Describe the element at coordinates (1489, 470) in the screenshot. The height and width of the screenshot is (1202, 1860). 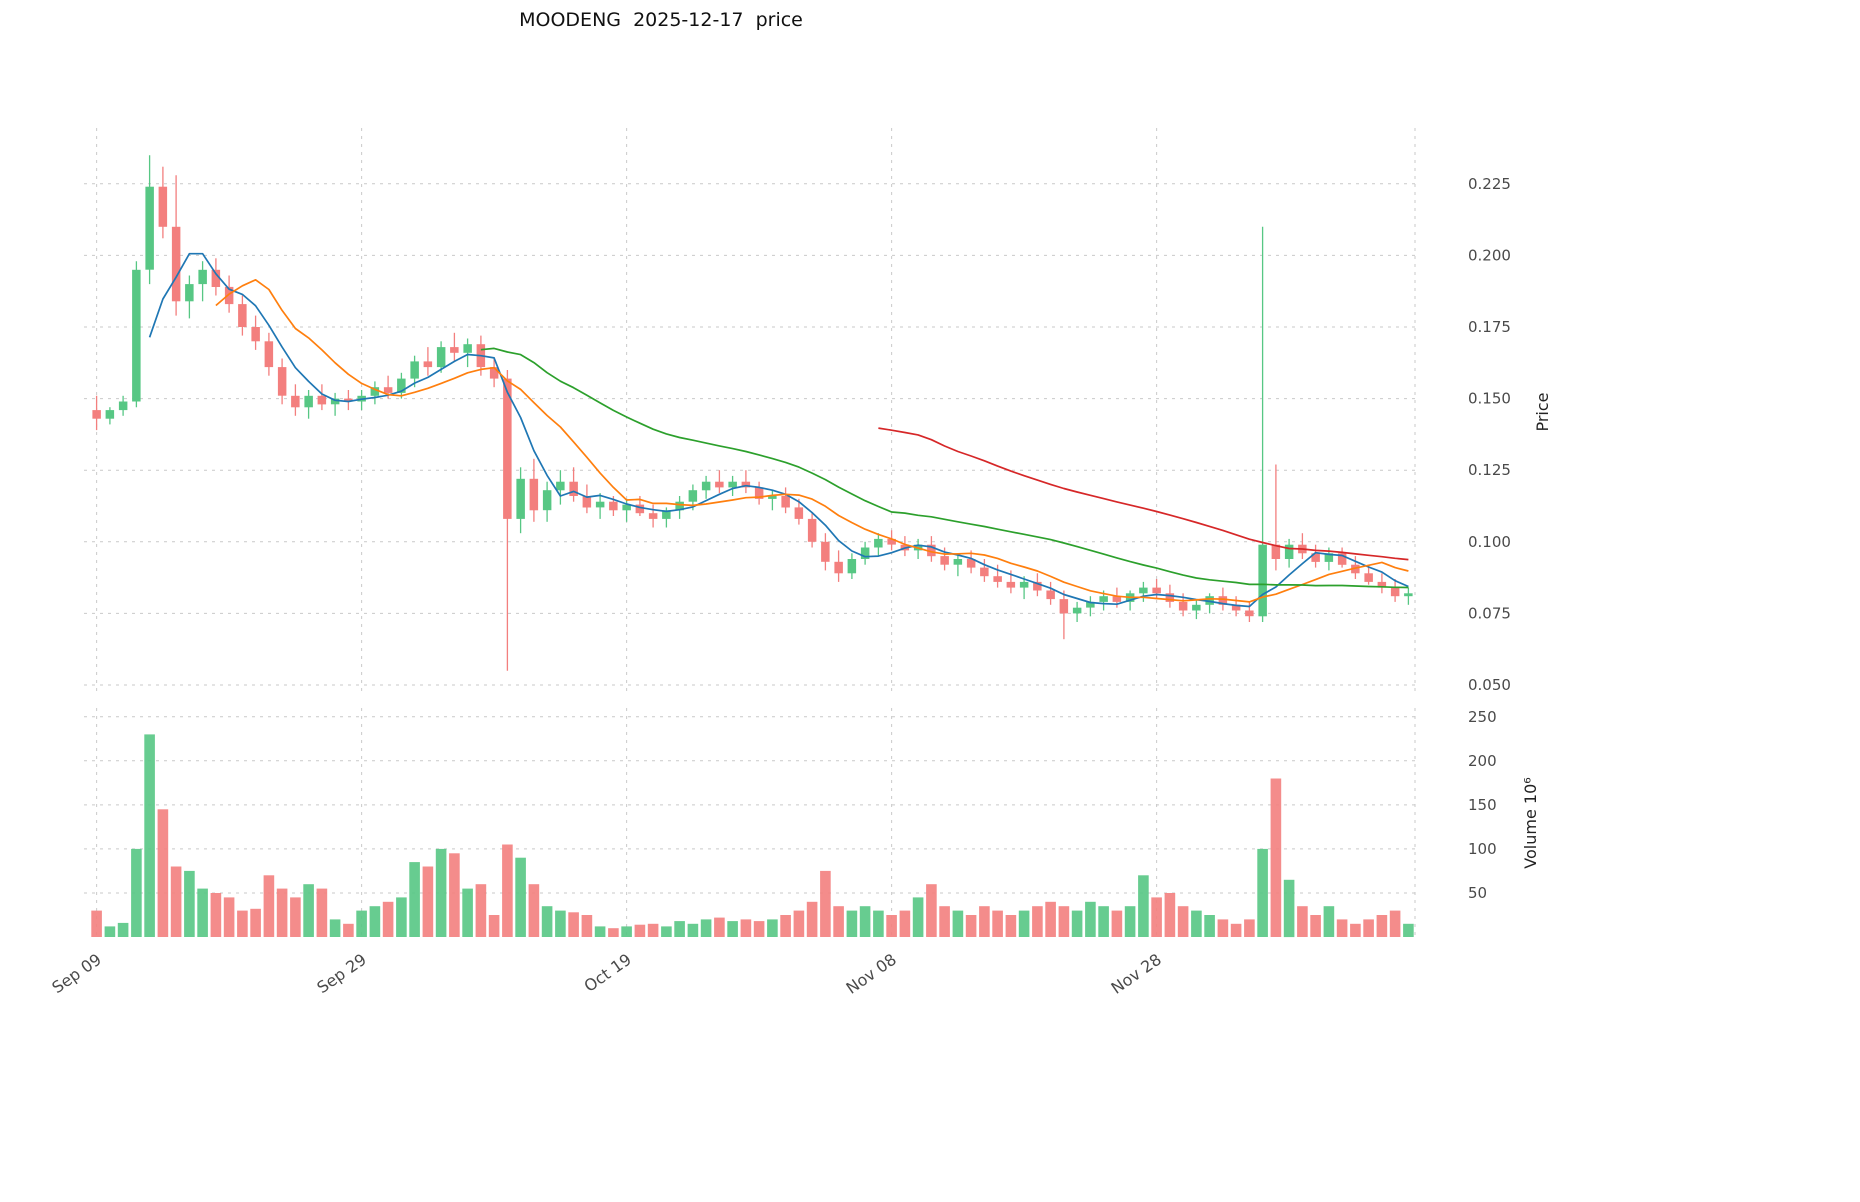
I see `price-tick-label: 0.125` at that location.